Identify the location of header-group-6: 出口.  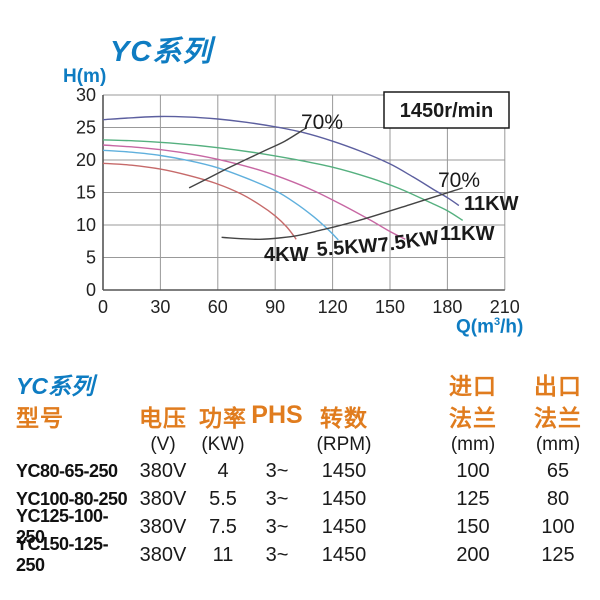
(558, 385).